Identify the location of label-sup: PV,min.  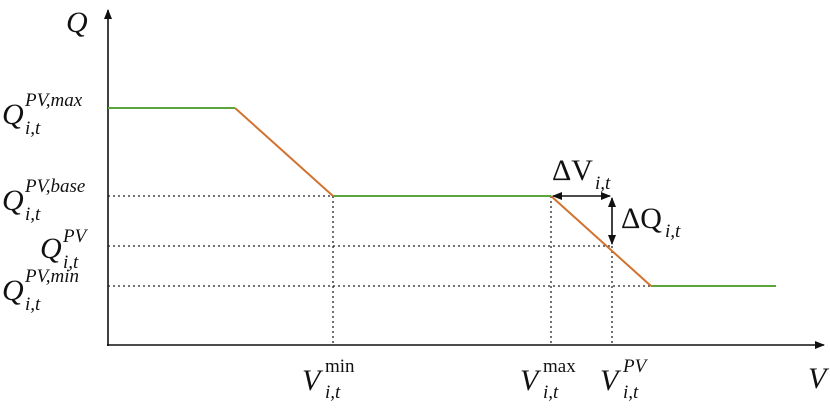
(51, 276).